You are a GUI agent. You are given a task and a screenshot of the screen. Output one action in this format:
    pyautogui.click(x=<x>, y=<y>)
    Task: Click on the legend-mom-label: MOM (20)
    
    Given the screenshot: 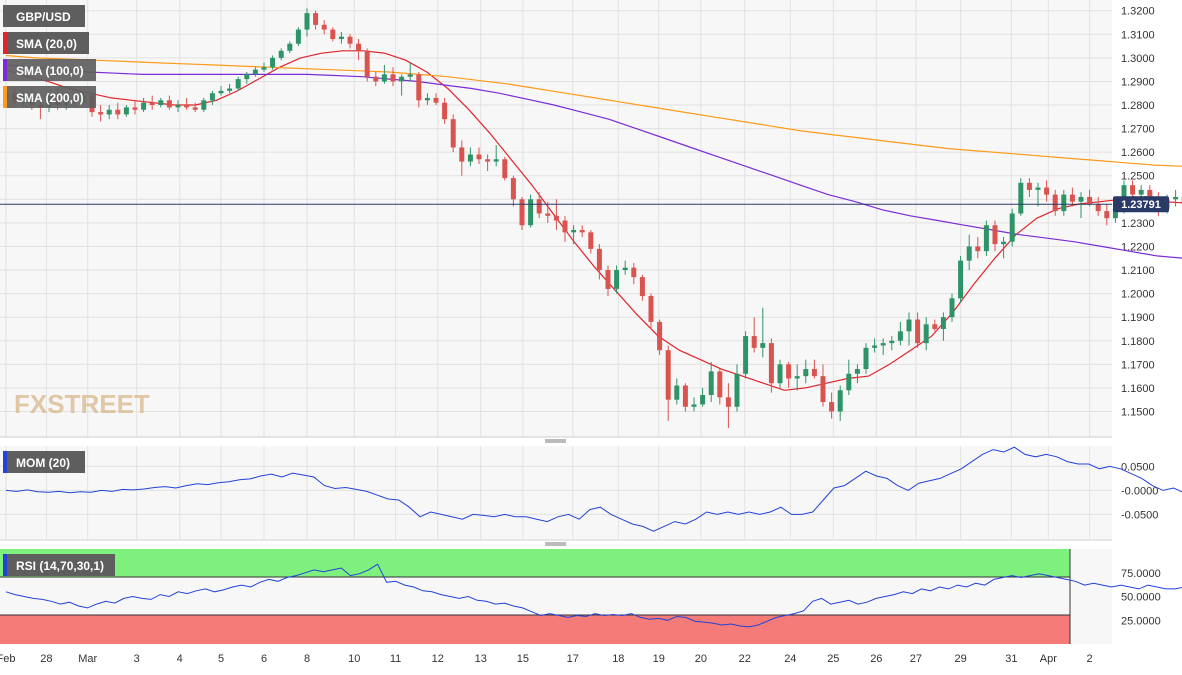 What is the action you would take?
    pyautogui.click(x=43, y=463)
    